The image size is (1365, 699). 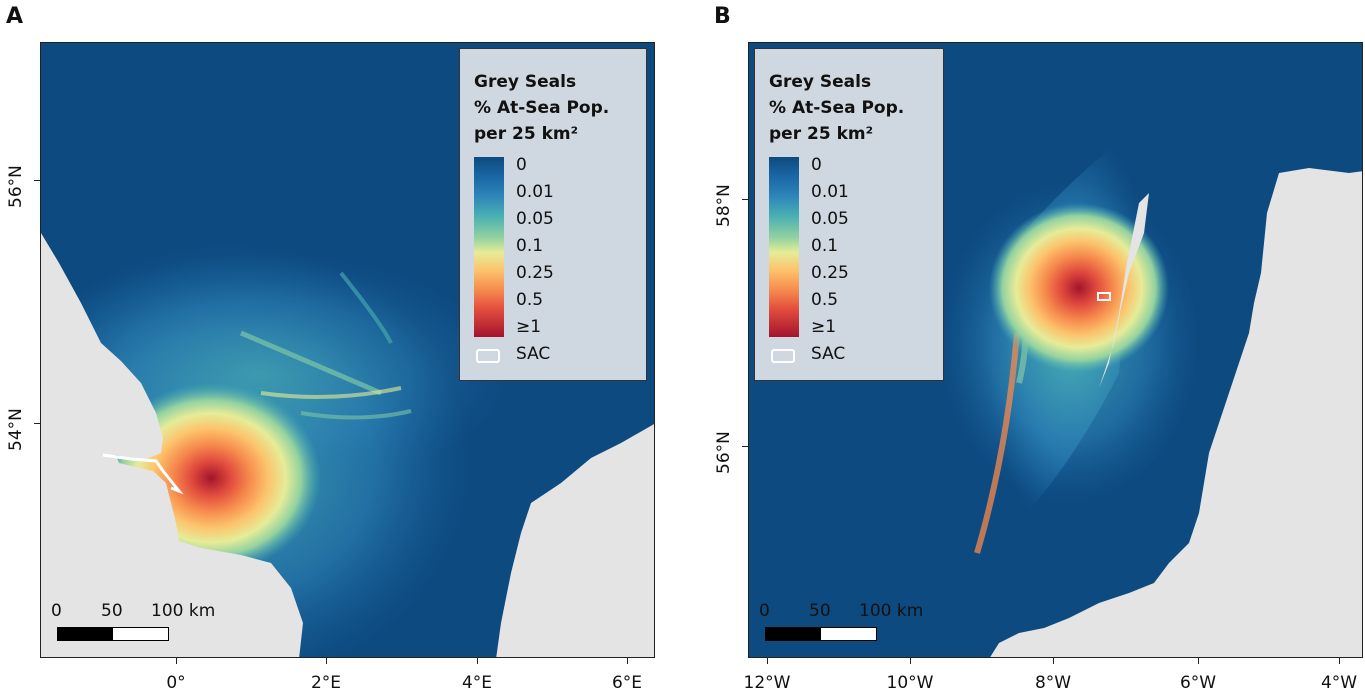 What do you see at coordinates (1339, 683) in the screenshot?
I see `xtick-b: 4°W` at bounding box center [1339, 683].